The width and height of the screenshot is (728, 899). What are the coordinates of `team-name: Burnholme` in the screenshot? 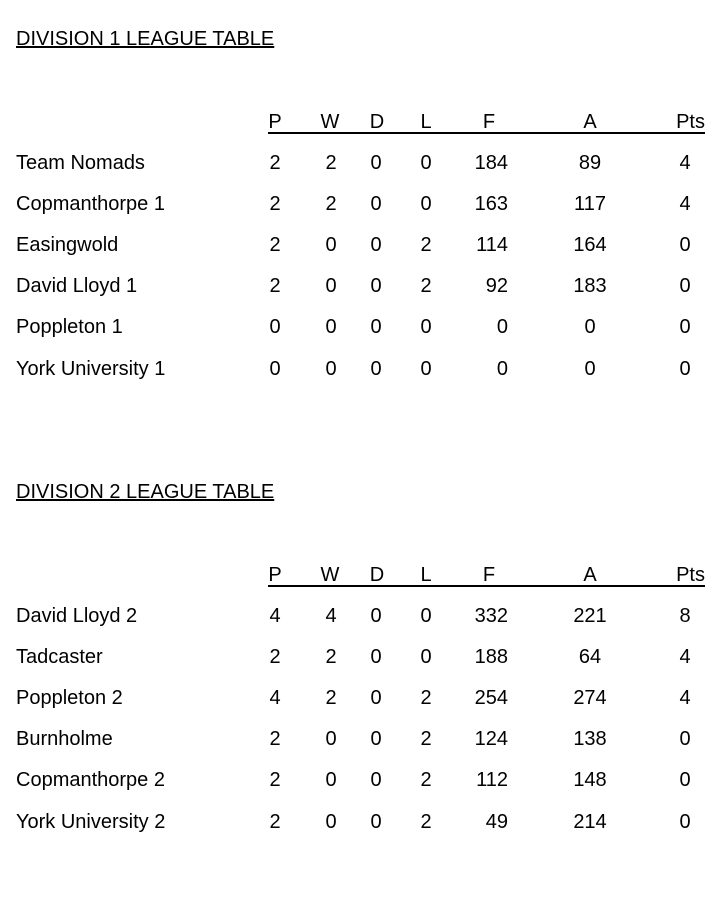 It's located at (64, 739).